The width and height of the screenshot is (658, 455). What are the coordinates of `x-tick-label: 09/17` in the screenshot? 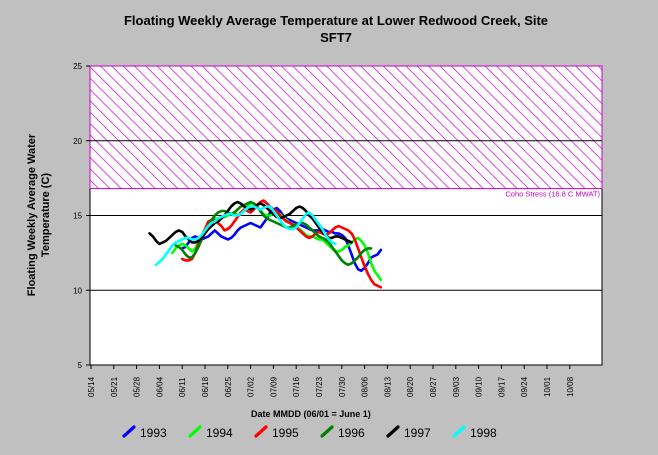 It's located at (501, 386).